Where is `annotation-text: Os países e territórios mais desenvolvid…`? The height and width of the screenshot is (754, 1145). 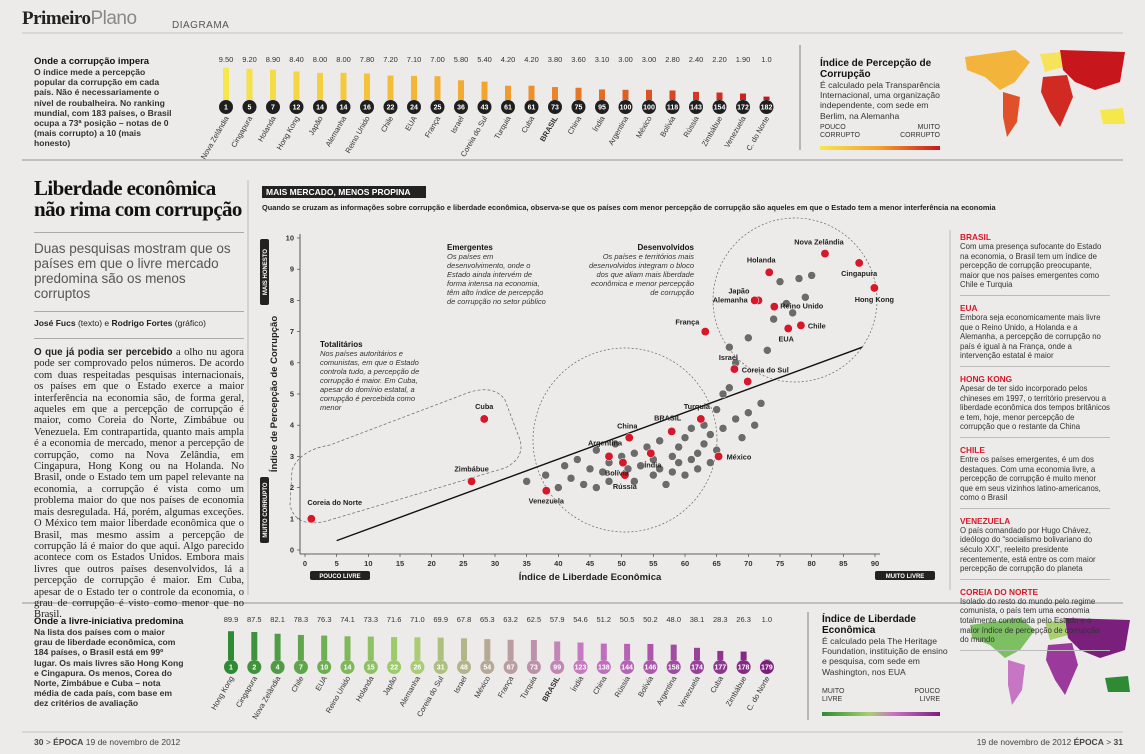 annotation-text: Os países e territórios mais desenvolvid… is located at coordinates (641, 274).